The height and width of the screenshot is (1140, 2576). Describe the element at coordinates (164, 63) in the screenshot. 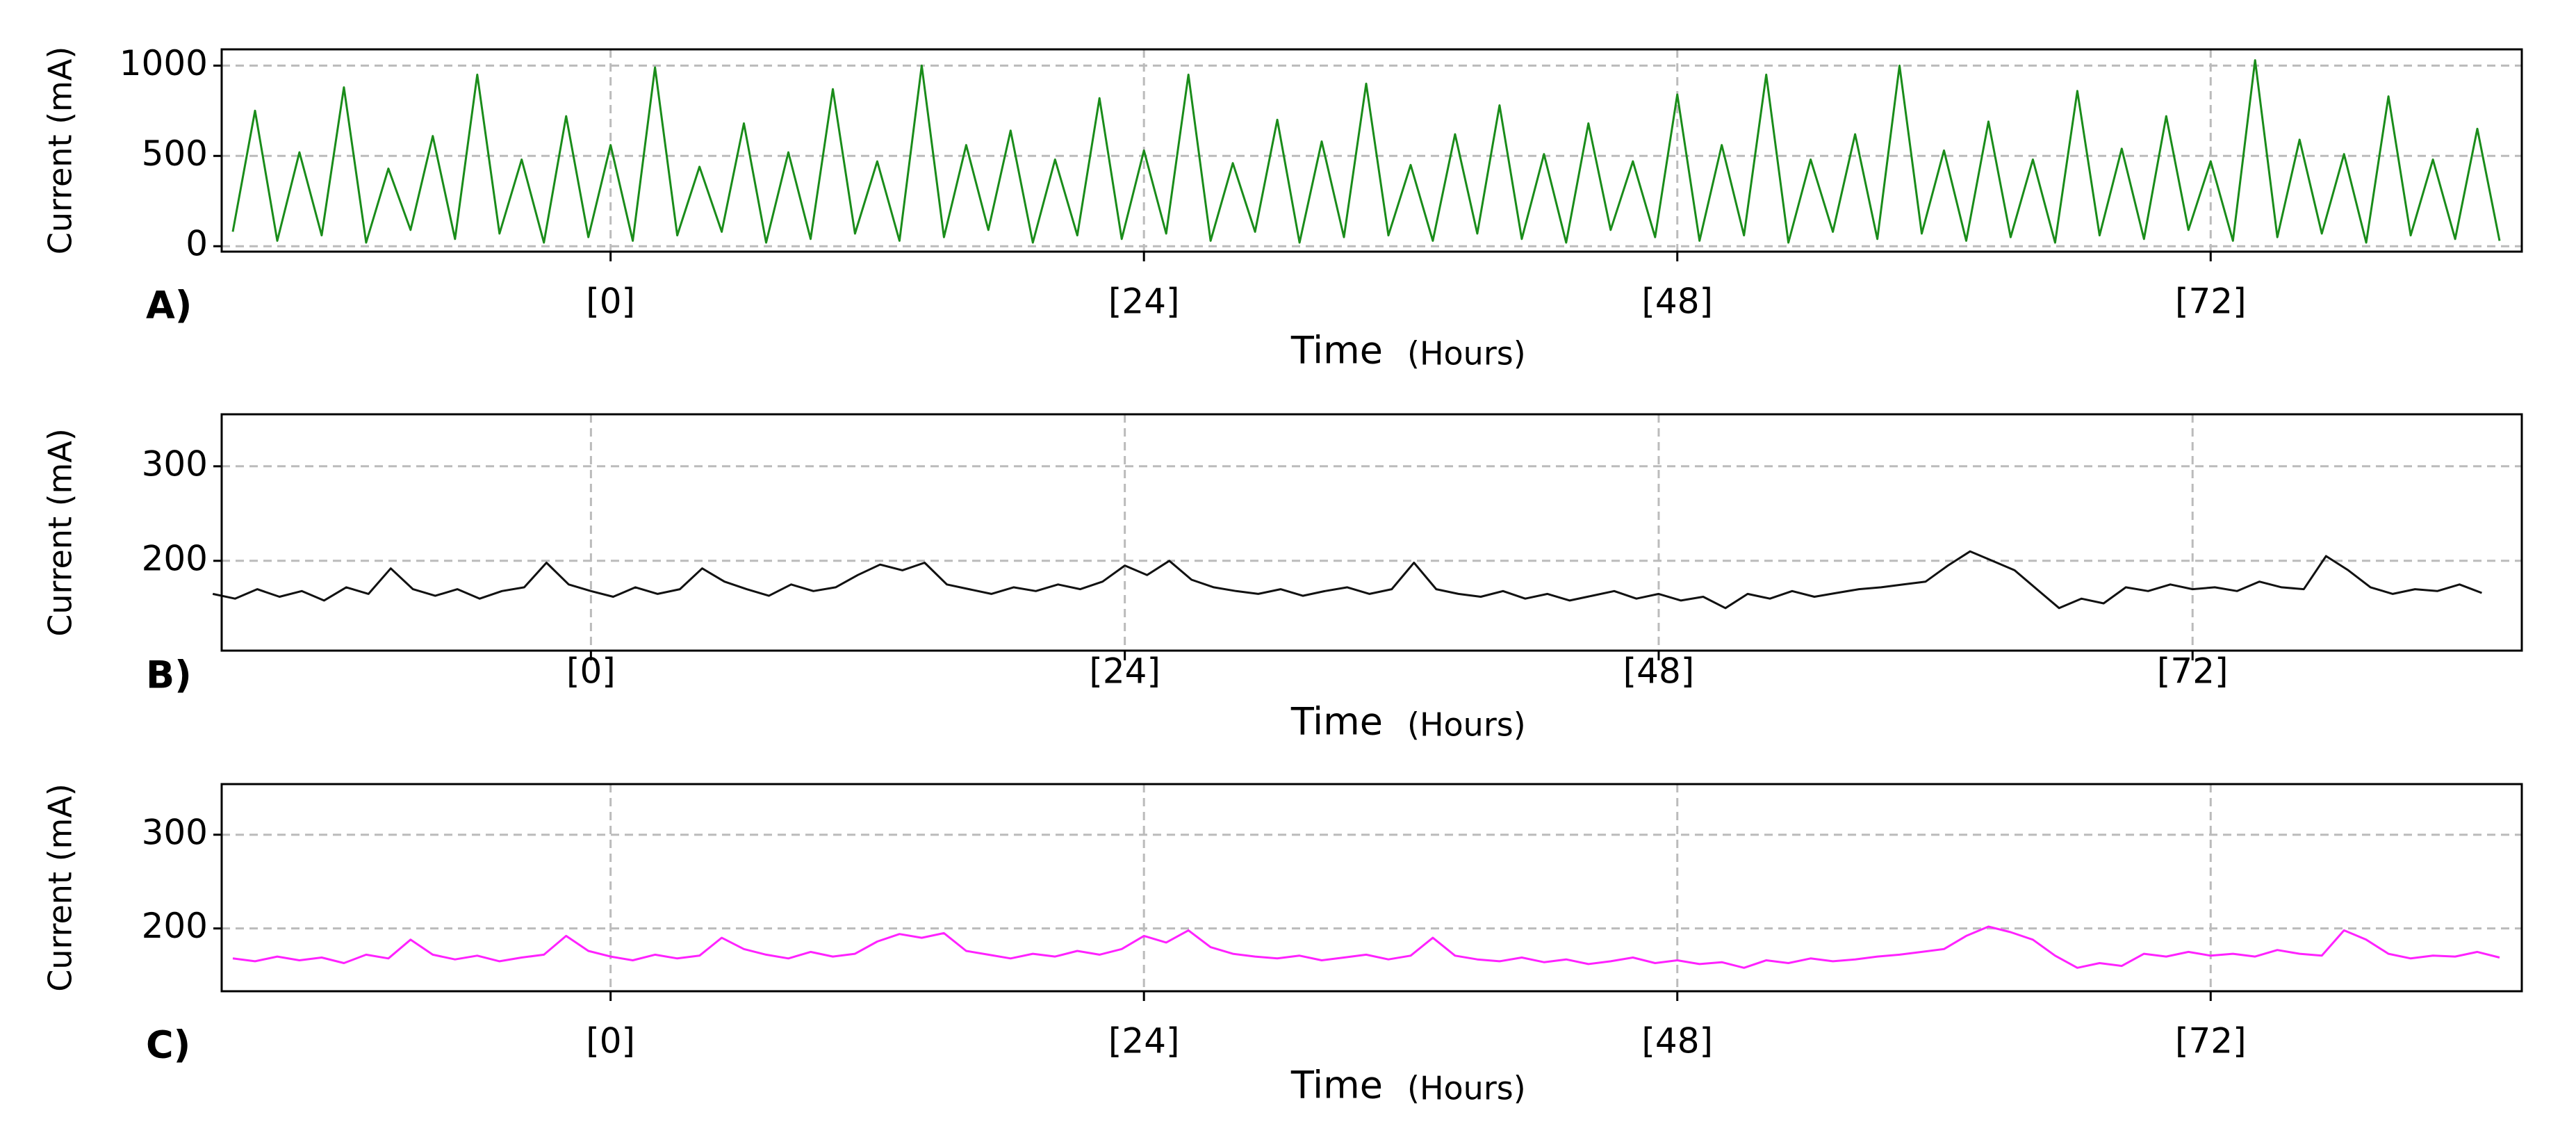

I see `y-tick-label: 1000` at that location.